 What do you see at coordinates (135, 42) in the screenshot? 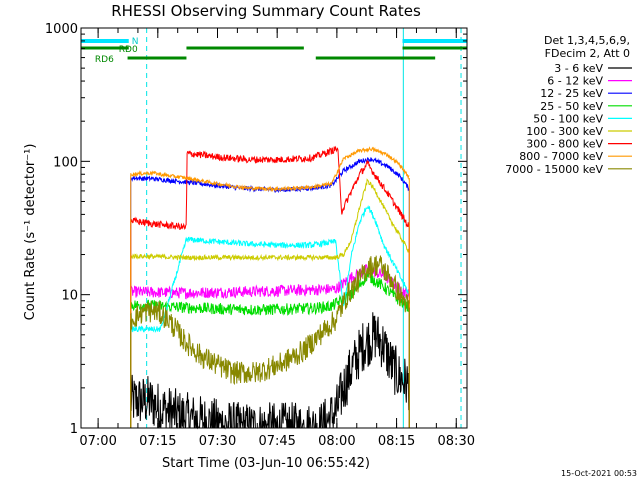
I see `n-flag-label: N` at bounding box center [135, 42].